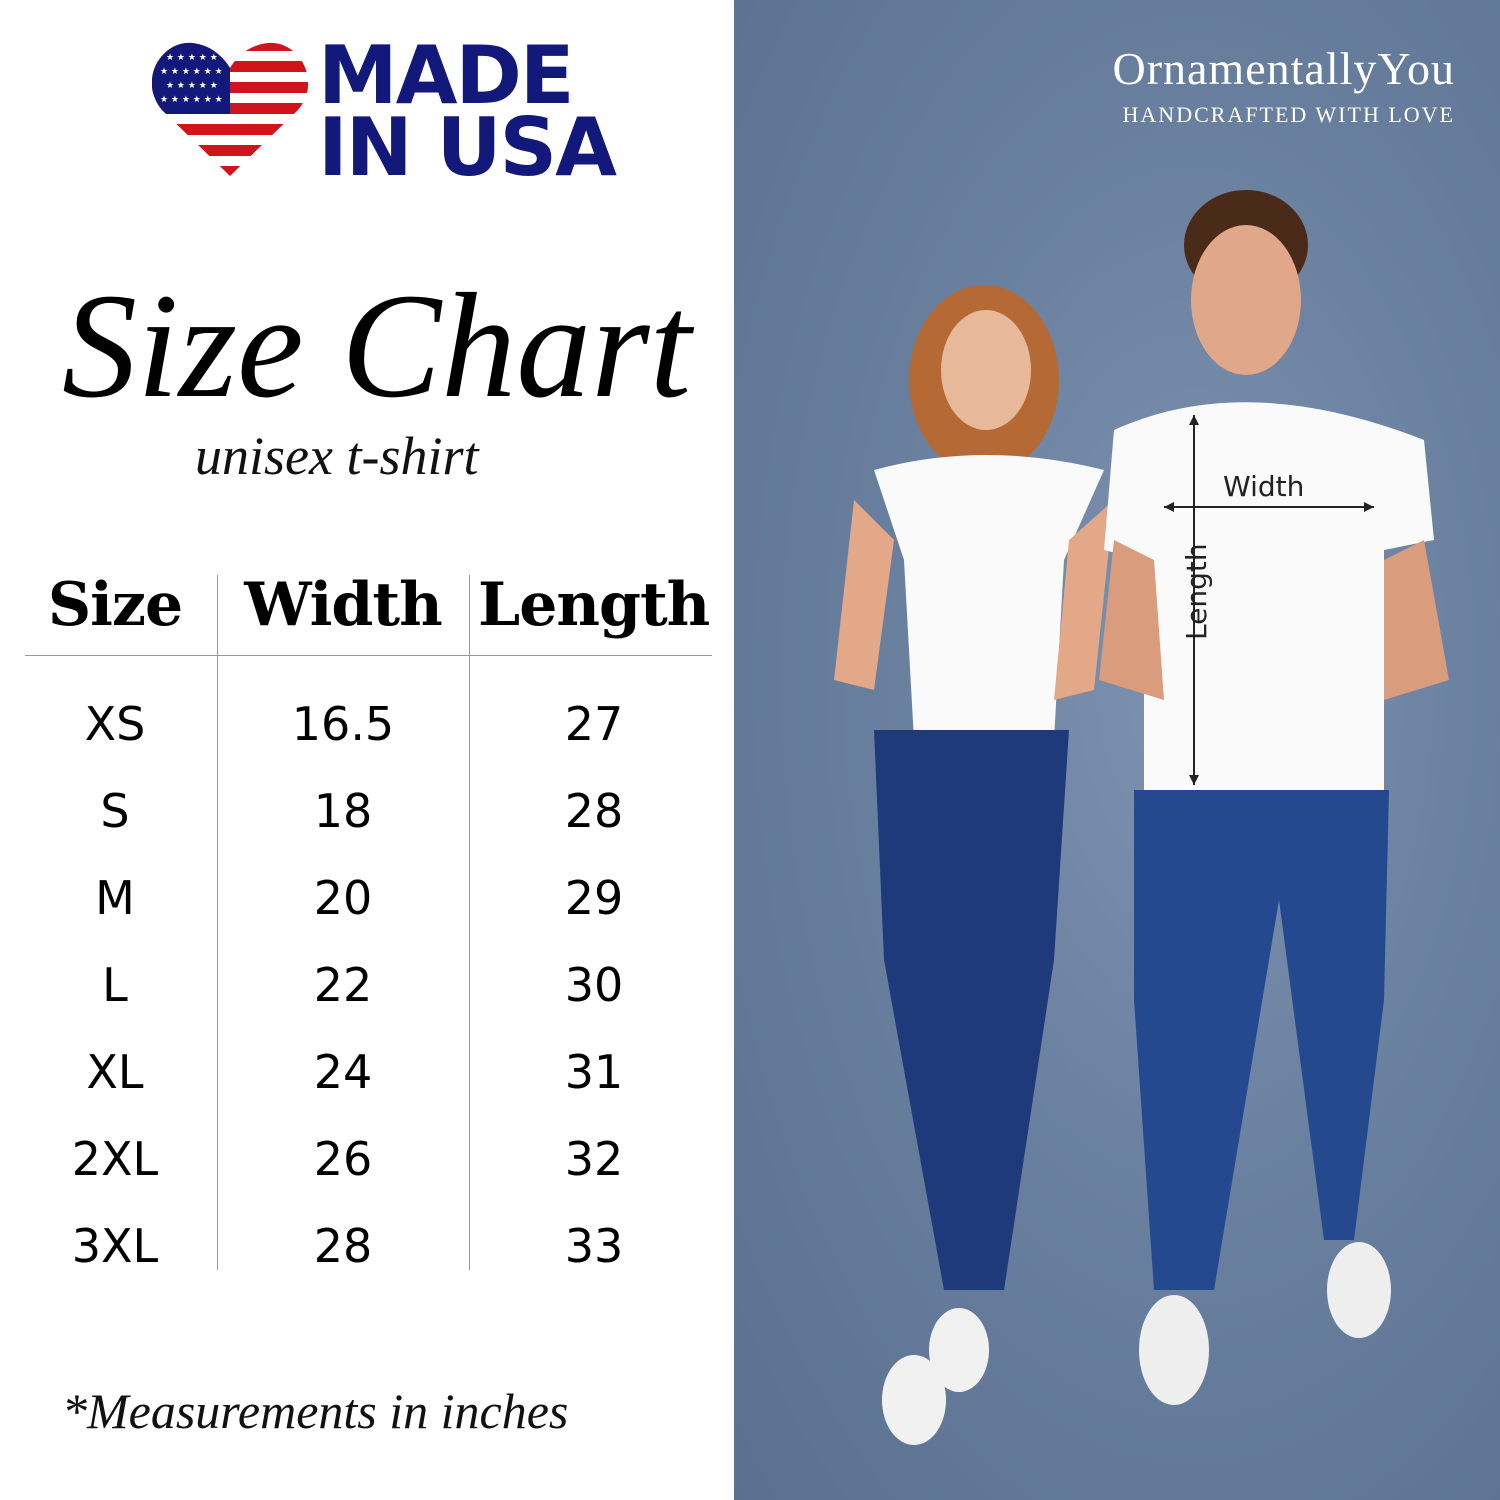  What do you see at coordinates (467, 147) in the screenshot?
I see `badge-line2: IN USA` at bounding box center [467, 147].